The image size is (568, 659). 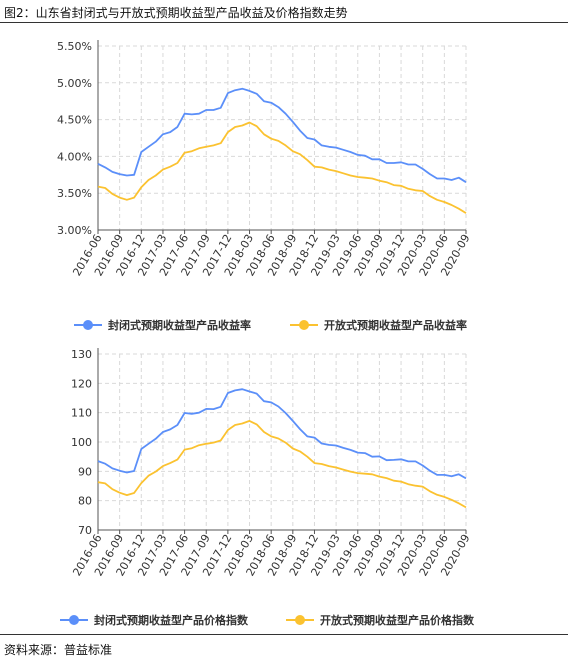 I want to click on index-y-tick-label: 120, so click(x=81, y=383).